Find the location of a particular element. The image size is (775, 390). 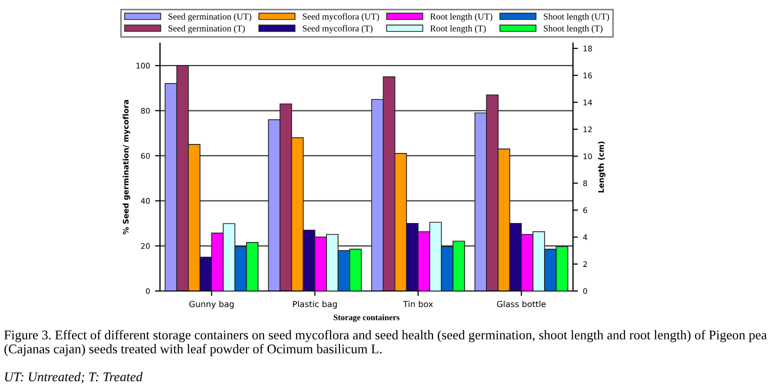

text: UT: Untreated; T: Treated is located at coordinates (74, 378).